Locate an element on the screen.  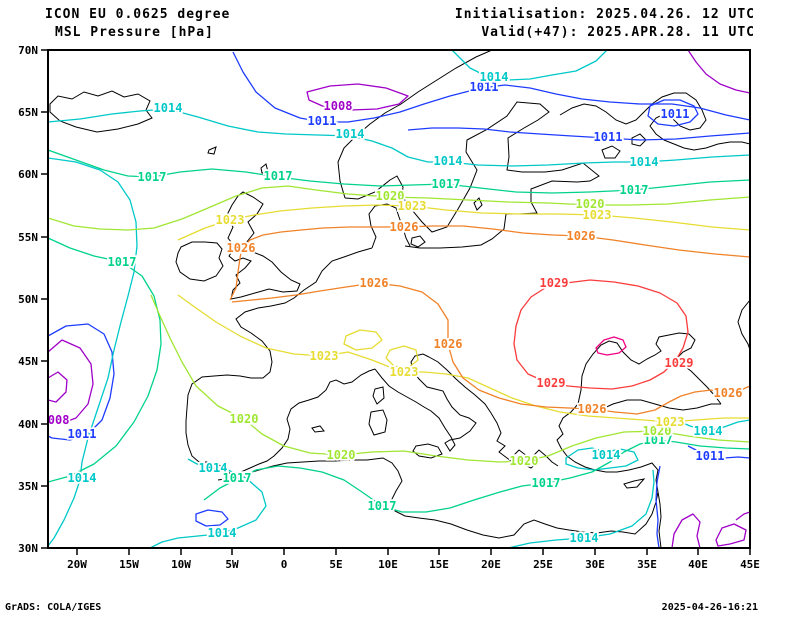
lat-label-60N: 60N is located at coordinates (28, 174).